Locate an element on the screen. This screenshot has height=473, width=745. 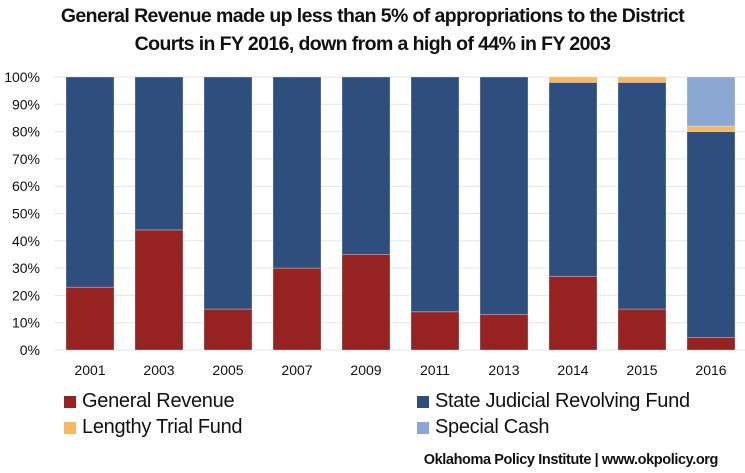
legend-item-special-cash: Special Cash is located at coordinates (483, 427).